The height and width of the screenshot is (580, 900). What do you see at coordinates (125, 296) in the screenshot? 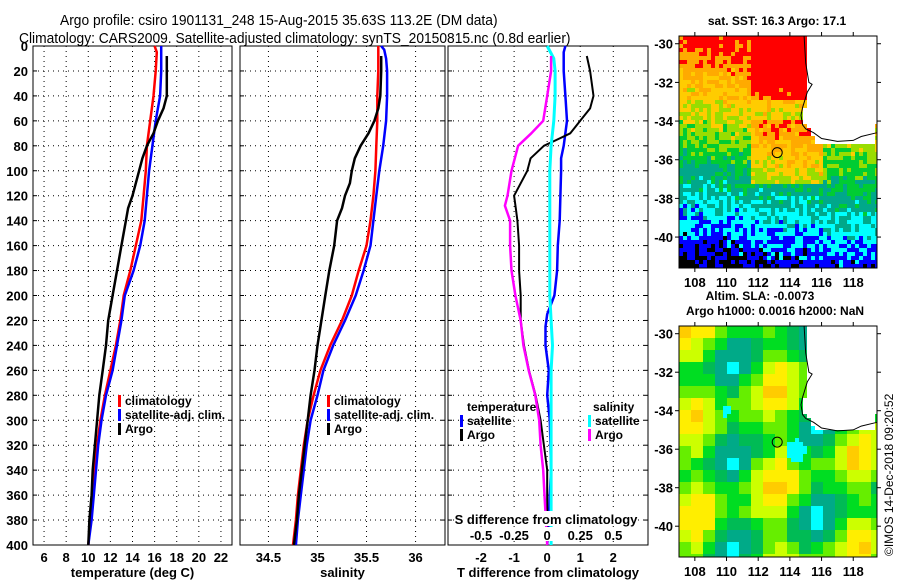
I see `series-line-satellite-adj-clim-` at bounding box center [125, 296].